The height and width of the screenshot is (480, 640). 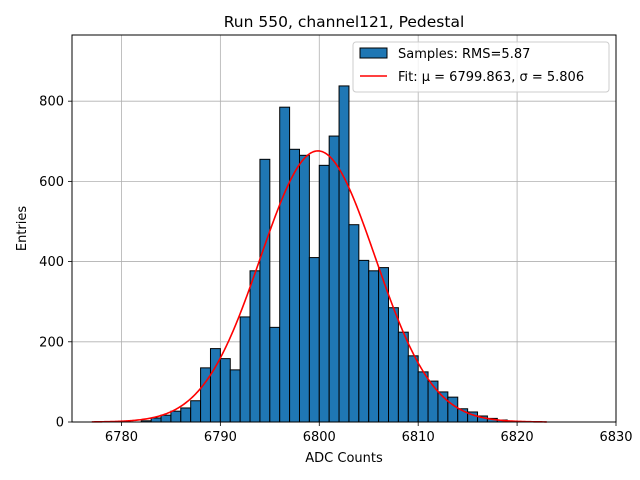 I want to click on x-axis-title: ADC Counts, so click(x=344, y=458).